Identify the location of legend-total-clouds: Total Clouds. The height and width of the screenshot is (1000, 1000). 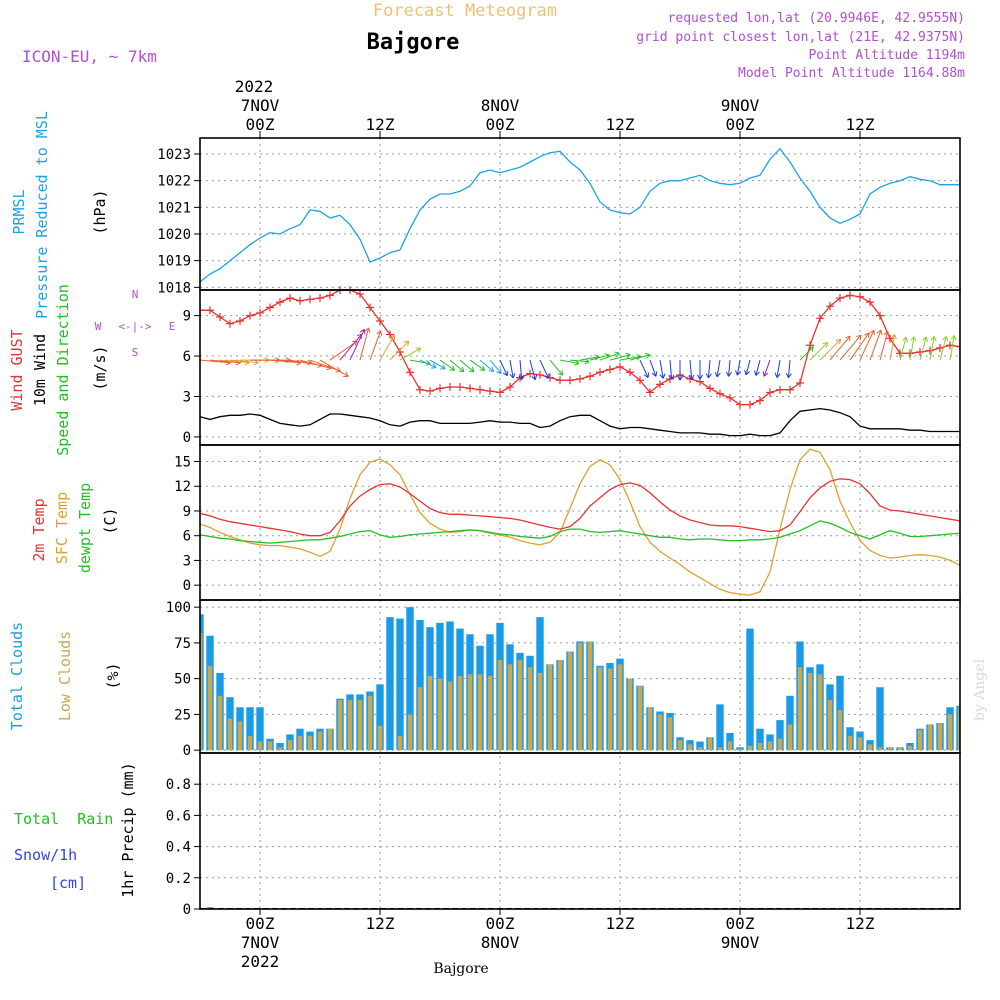
(17, 676).